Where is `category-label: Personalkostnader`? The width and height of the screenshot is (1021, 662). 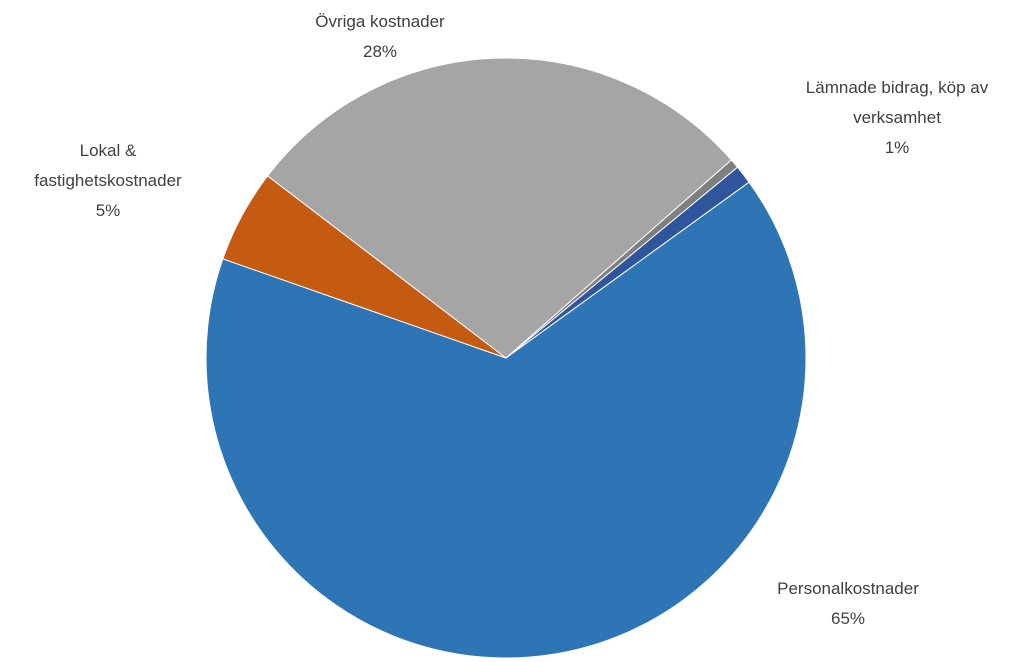
category-label: Personalkostnader is located at coordinates (848, 588).